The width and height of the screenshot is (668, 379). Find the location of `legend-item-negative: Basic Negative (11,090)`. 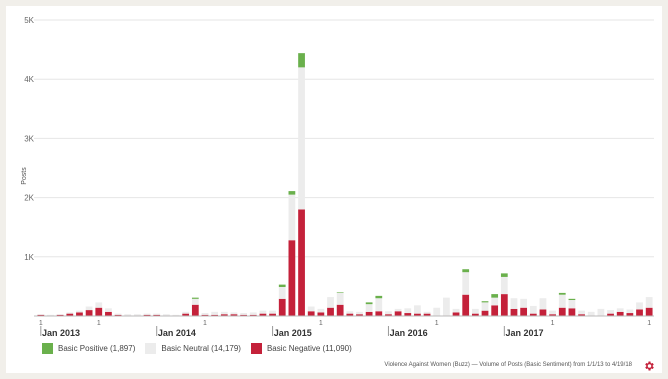

legend-item-negative: Basic Negative (11,090) is located at coordinates (301, 348).